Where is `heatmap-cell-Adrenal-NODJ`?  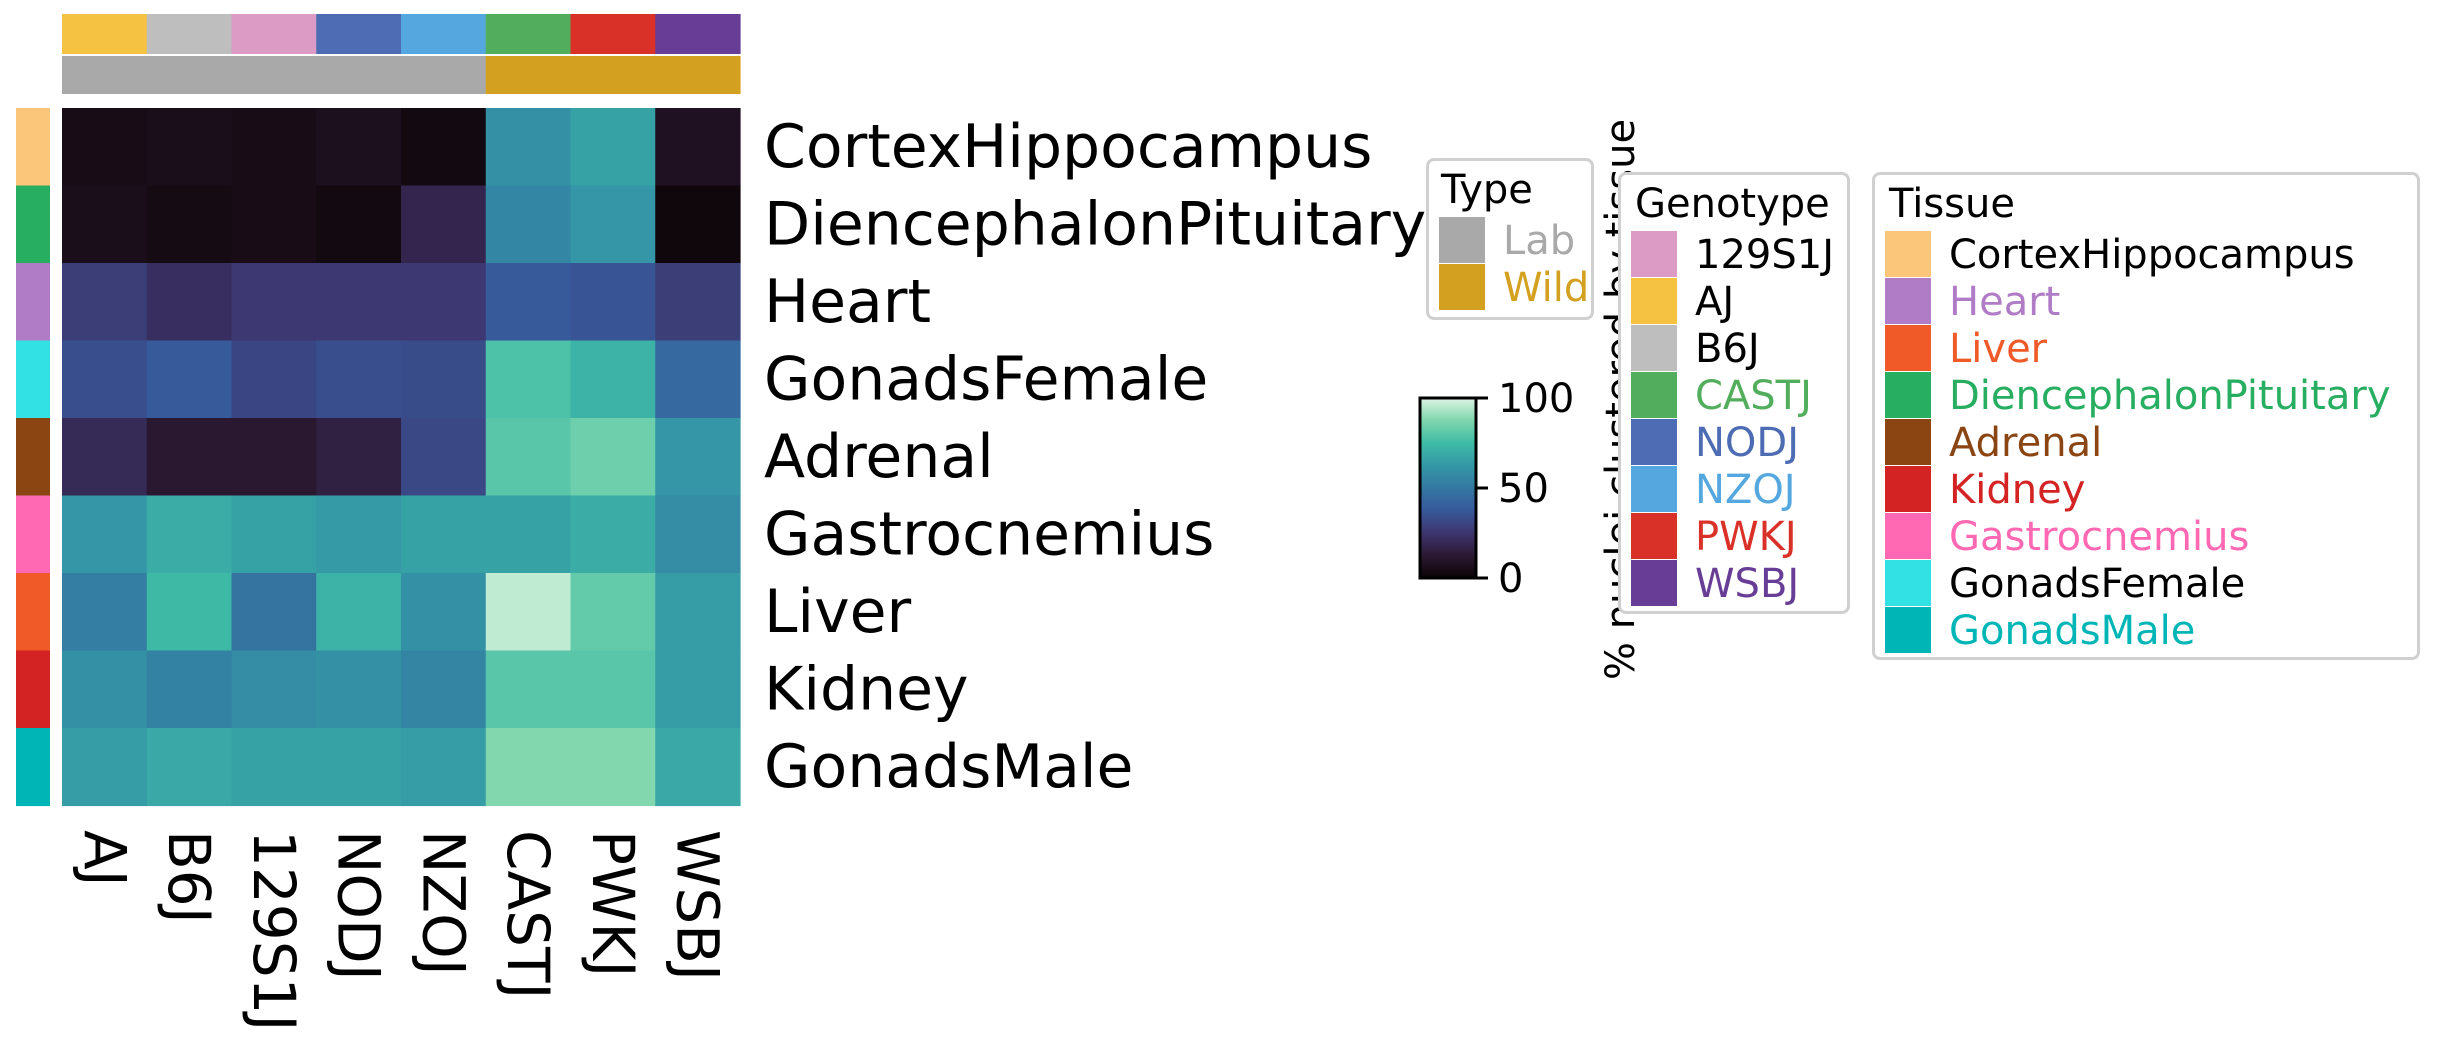 heatmap-cell-Adrenal-NODJ is located at coordinates (359, 457).